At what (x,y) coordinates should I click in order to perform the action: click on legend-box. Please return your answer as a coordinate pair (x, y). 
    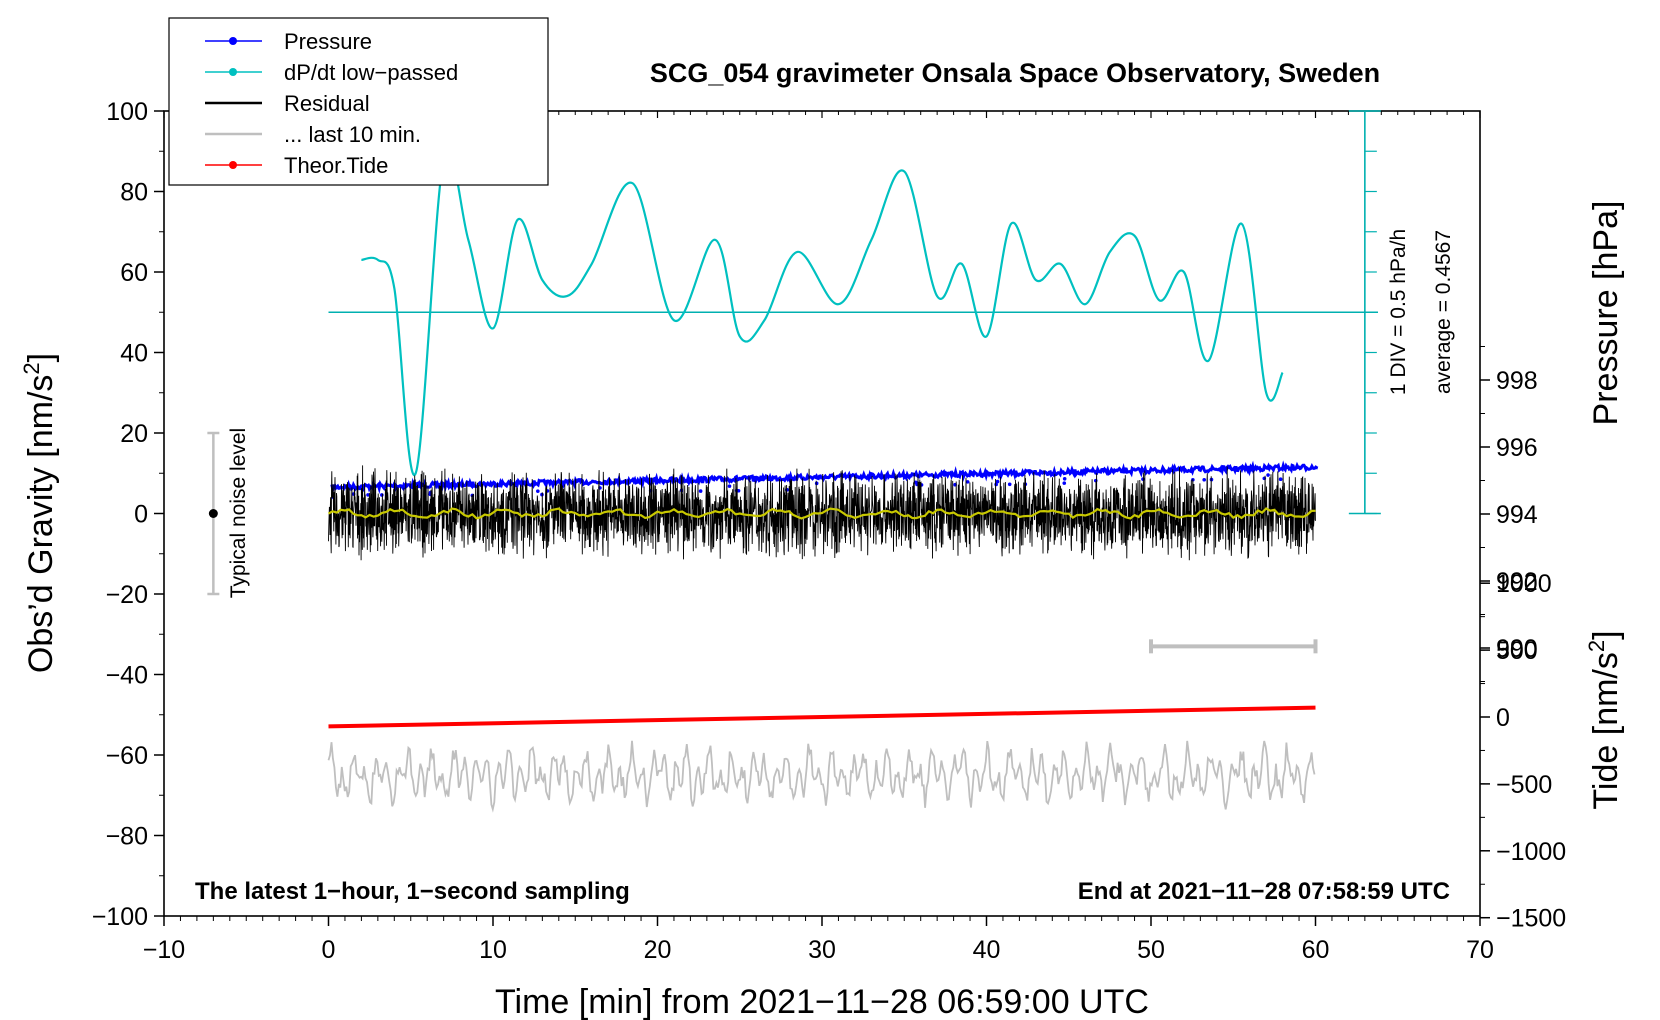
    Looking at the image, I should click on (358, 101).